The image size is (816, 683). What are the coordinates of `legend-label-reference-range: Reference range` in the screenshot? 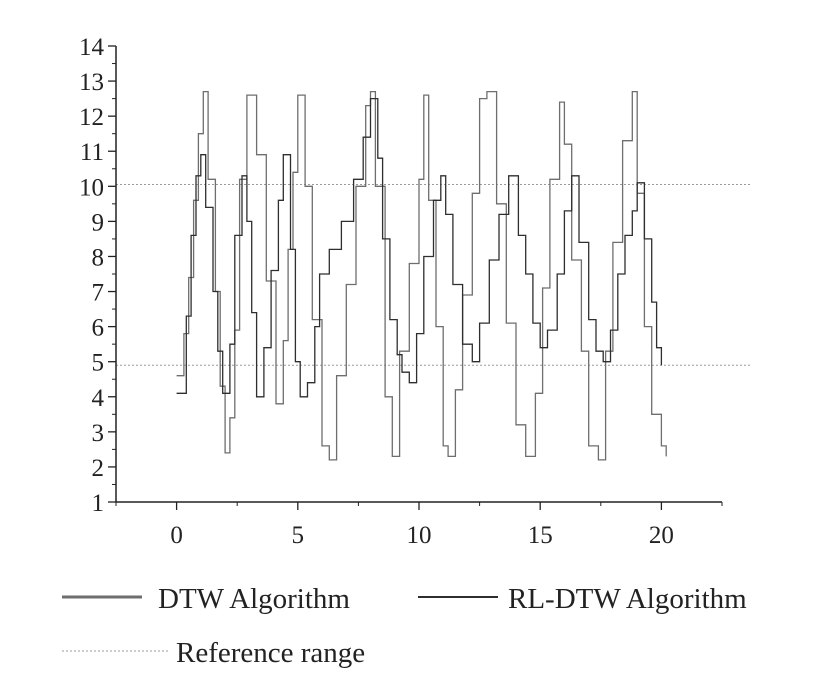 It's located at (270, 653).